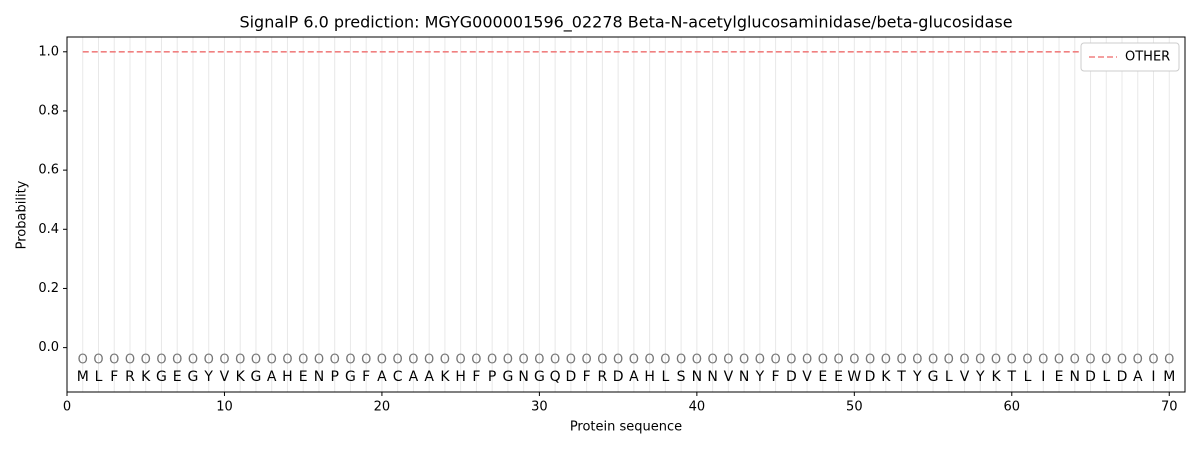  Describe the element at coordinates (539, 407) in the screenshot. I see `x-tick-label: 30` at that location.